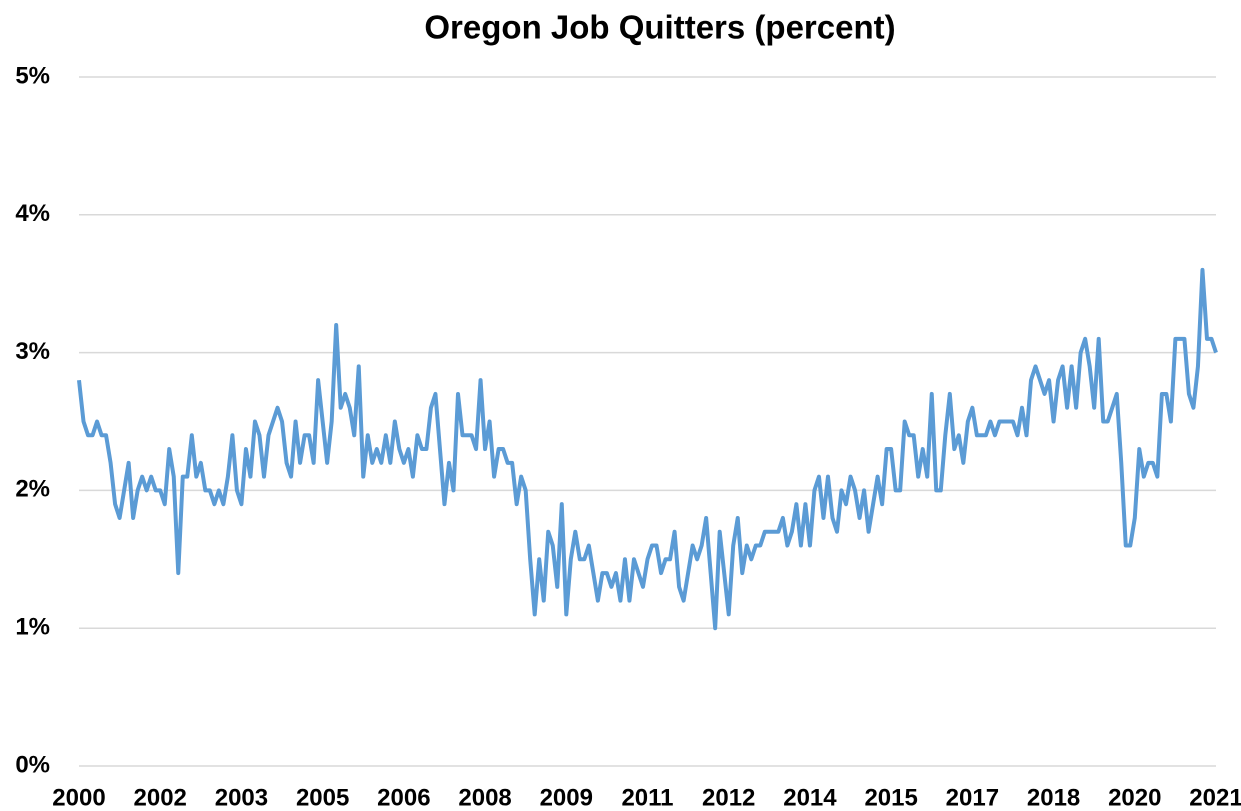 This screenshot has height=811, width=1241. What do you see at coordinates (647, 797) in the screenshot?
I see `x-tick-label: 2011` at bounding box center [647, 797].